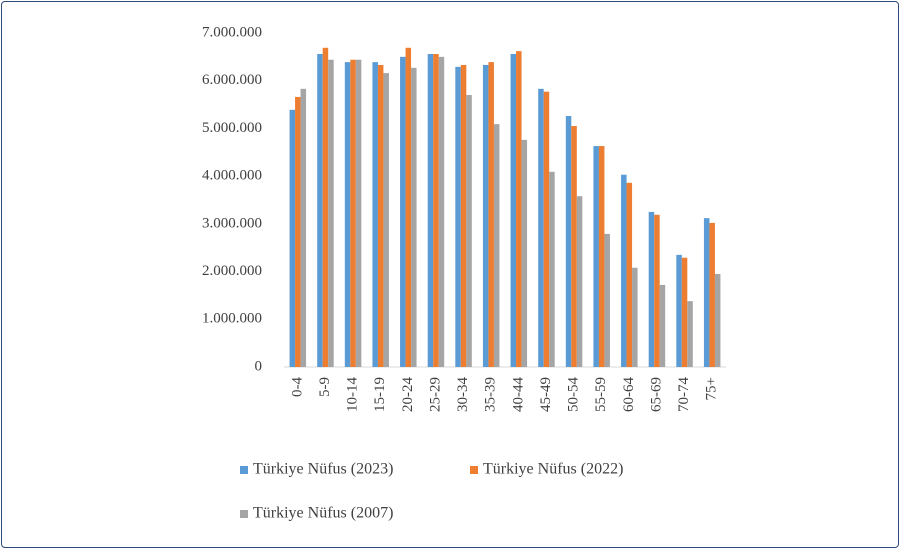 Image resolution: width=902 pixels, height=551 pixels. What do you see at coordinates (232, 80) in the screenshot?
I see `y-tick-label: 6.000.000` at bounding box center [232, 80].